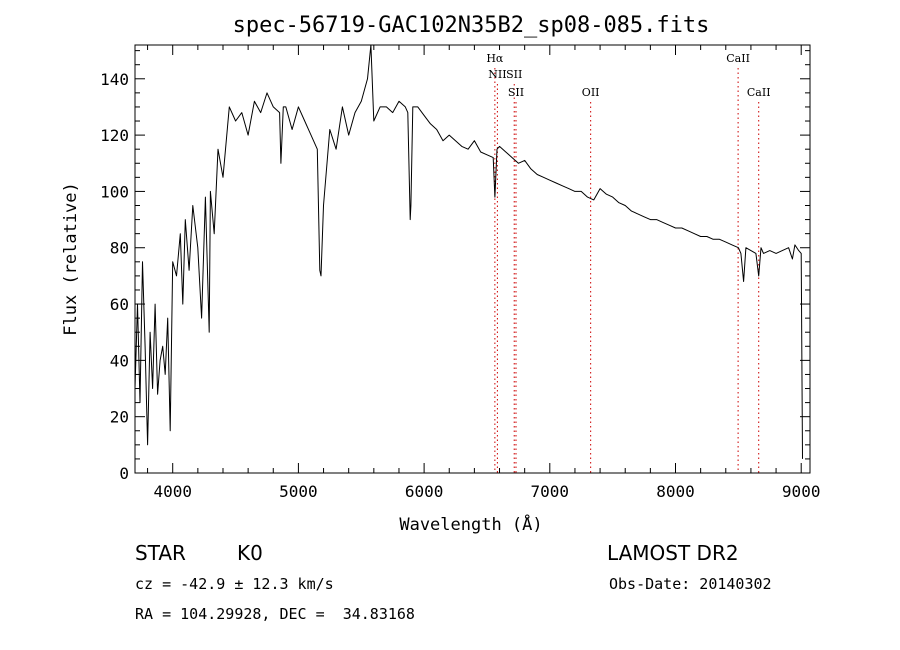 The image size is (900, 650). What do you see at coordinates (71, 259) in the screenshot?
I see `y-axis-label: Flux (relative)` at bounding box center [71, 259].